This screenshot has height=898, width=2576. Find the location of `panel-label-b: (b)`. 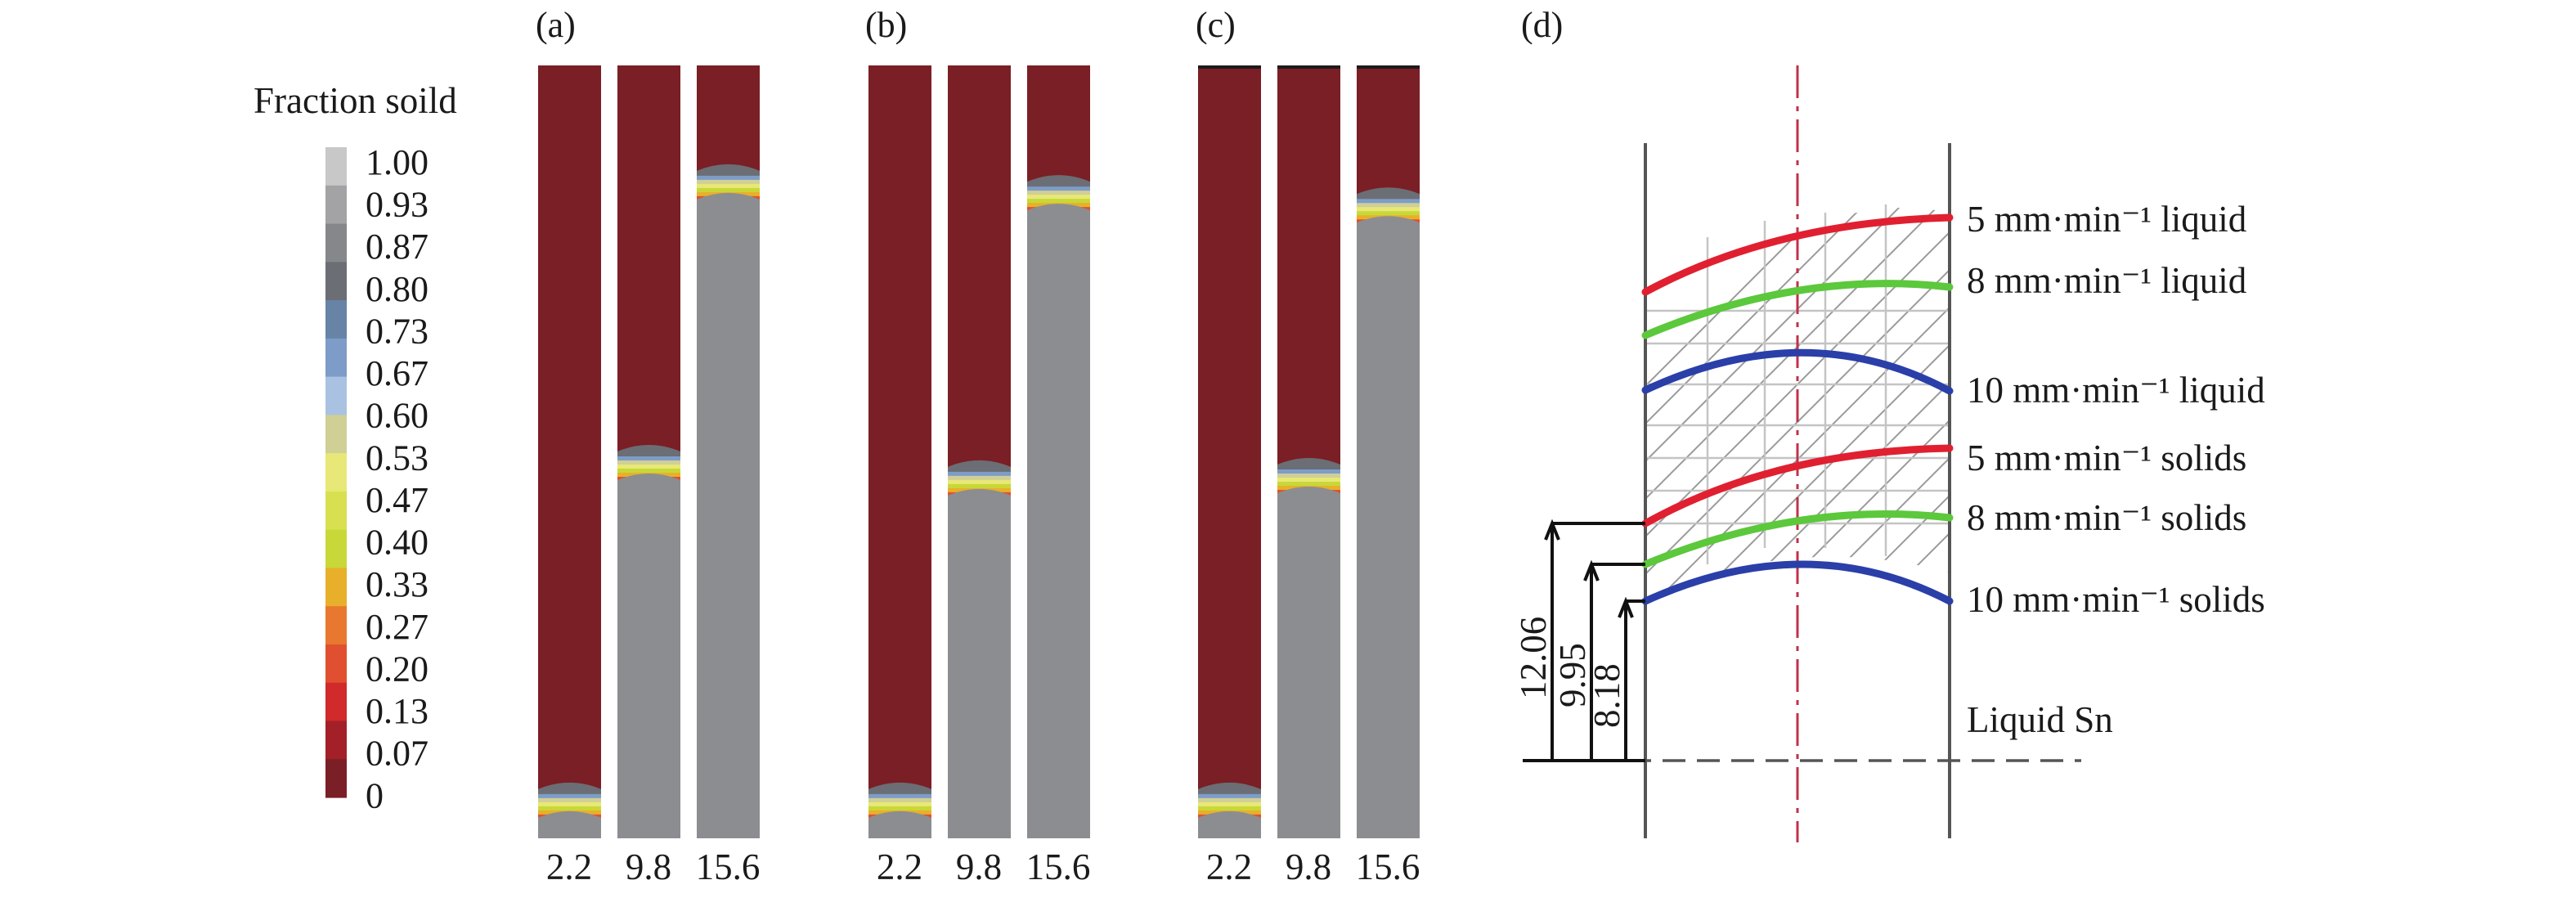

panel-label-b: (b) is located at coordinates (886, 25).